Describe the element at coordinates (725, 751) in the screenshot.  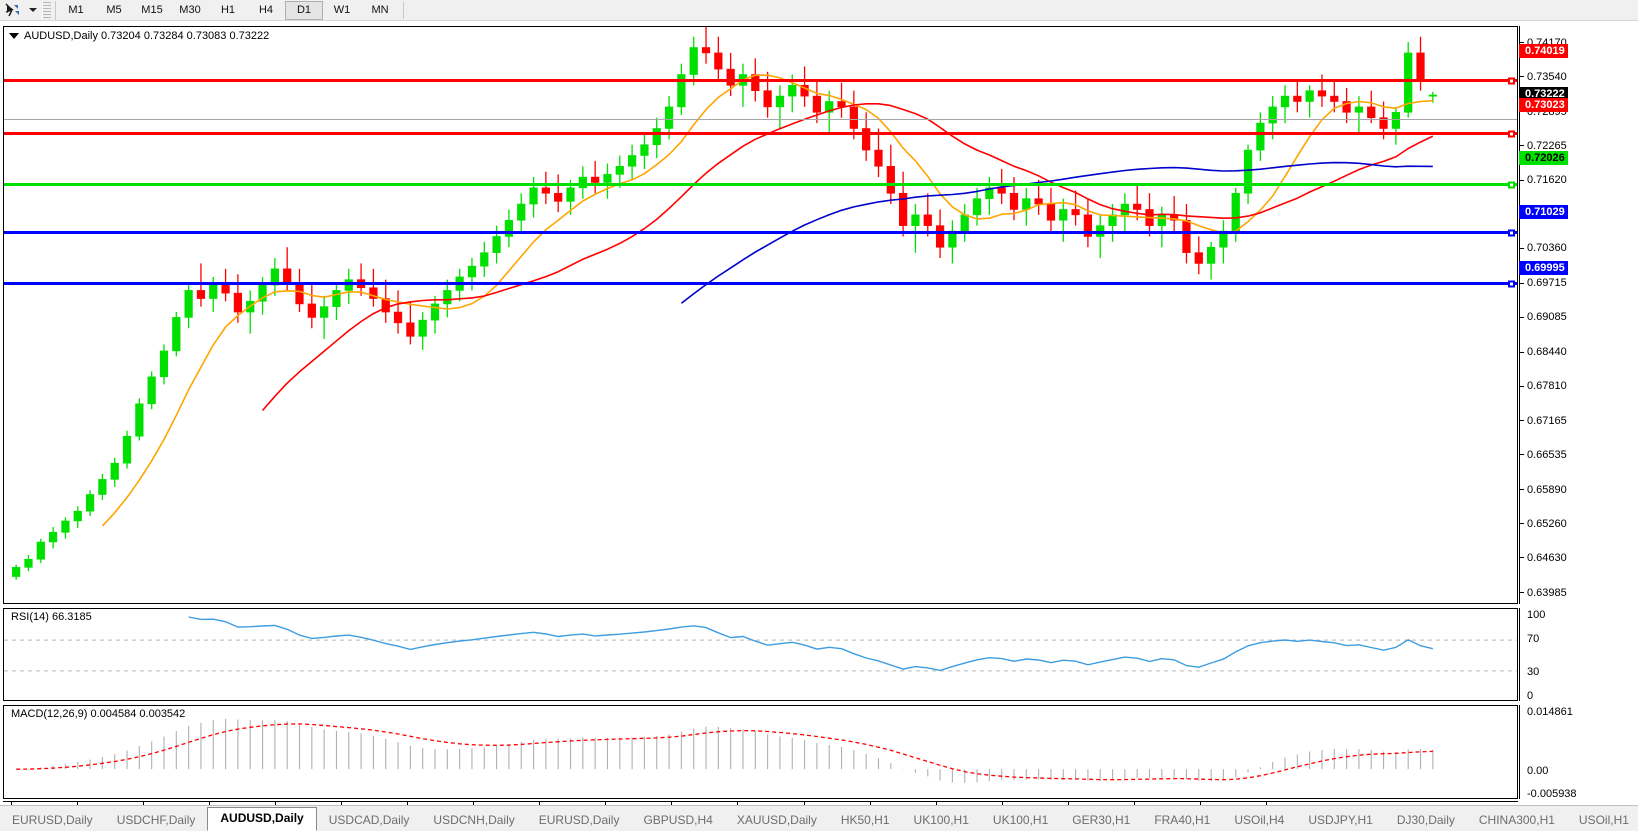
I see `macd-chart-svg` at that location.